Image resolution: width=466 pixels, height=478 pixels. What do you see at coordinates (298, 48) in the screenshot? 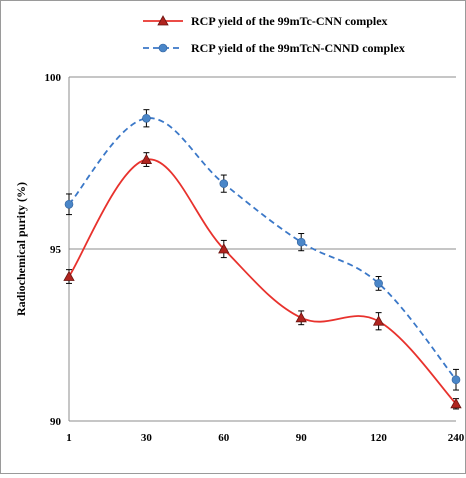
I see `legend-entry: RCP yield of the 99mTcN-CNND complex` at bounding box center [298, 48].